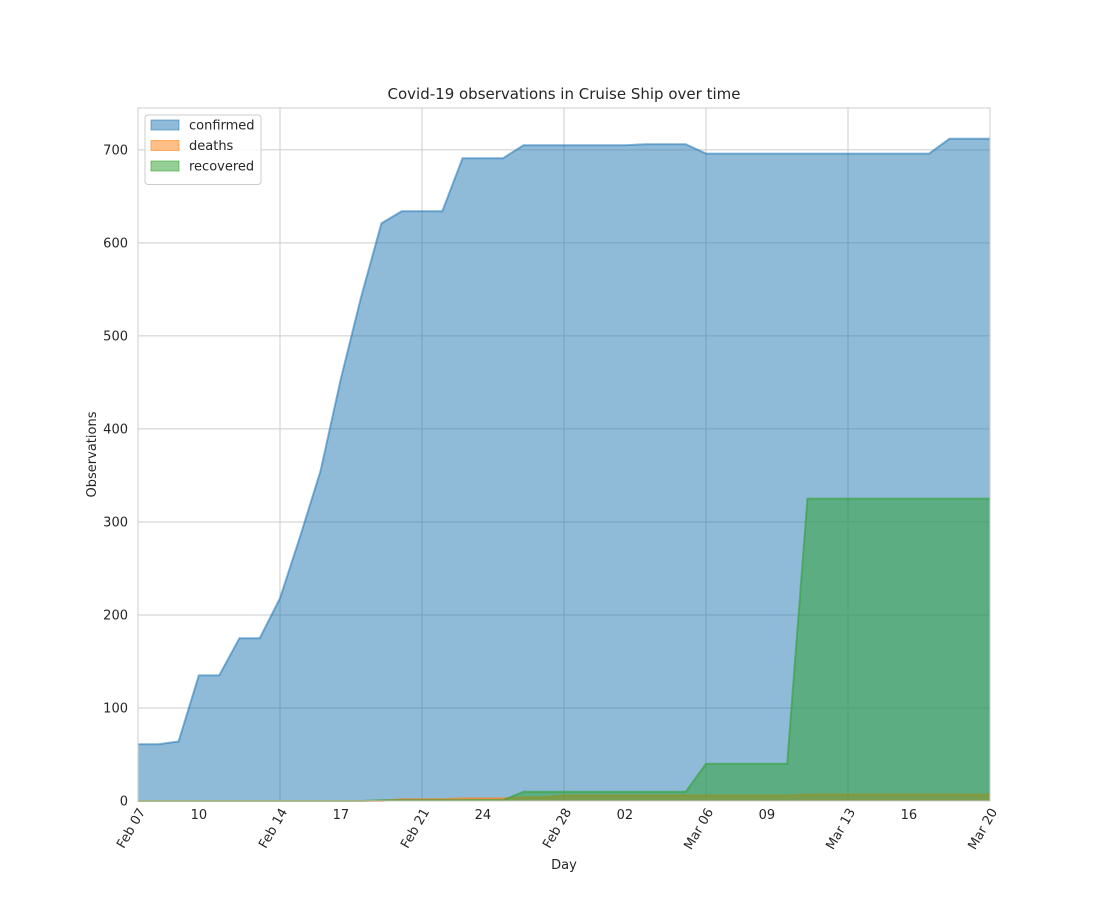 This screenshot has height=900, width=1100. I want to click on x-tick-label-minor: 09, so click(767, 815).